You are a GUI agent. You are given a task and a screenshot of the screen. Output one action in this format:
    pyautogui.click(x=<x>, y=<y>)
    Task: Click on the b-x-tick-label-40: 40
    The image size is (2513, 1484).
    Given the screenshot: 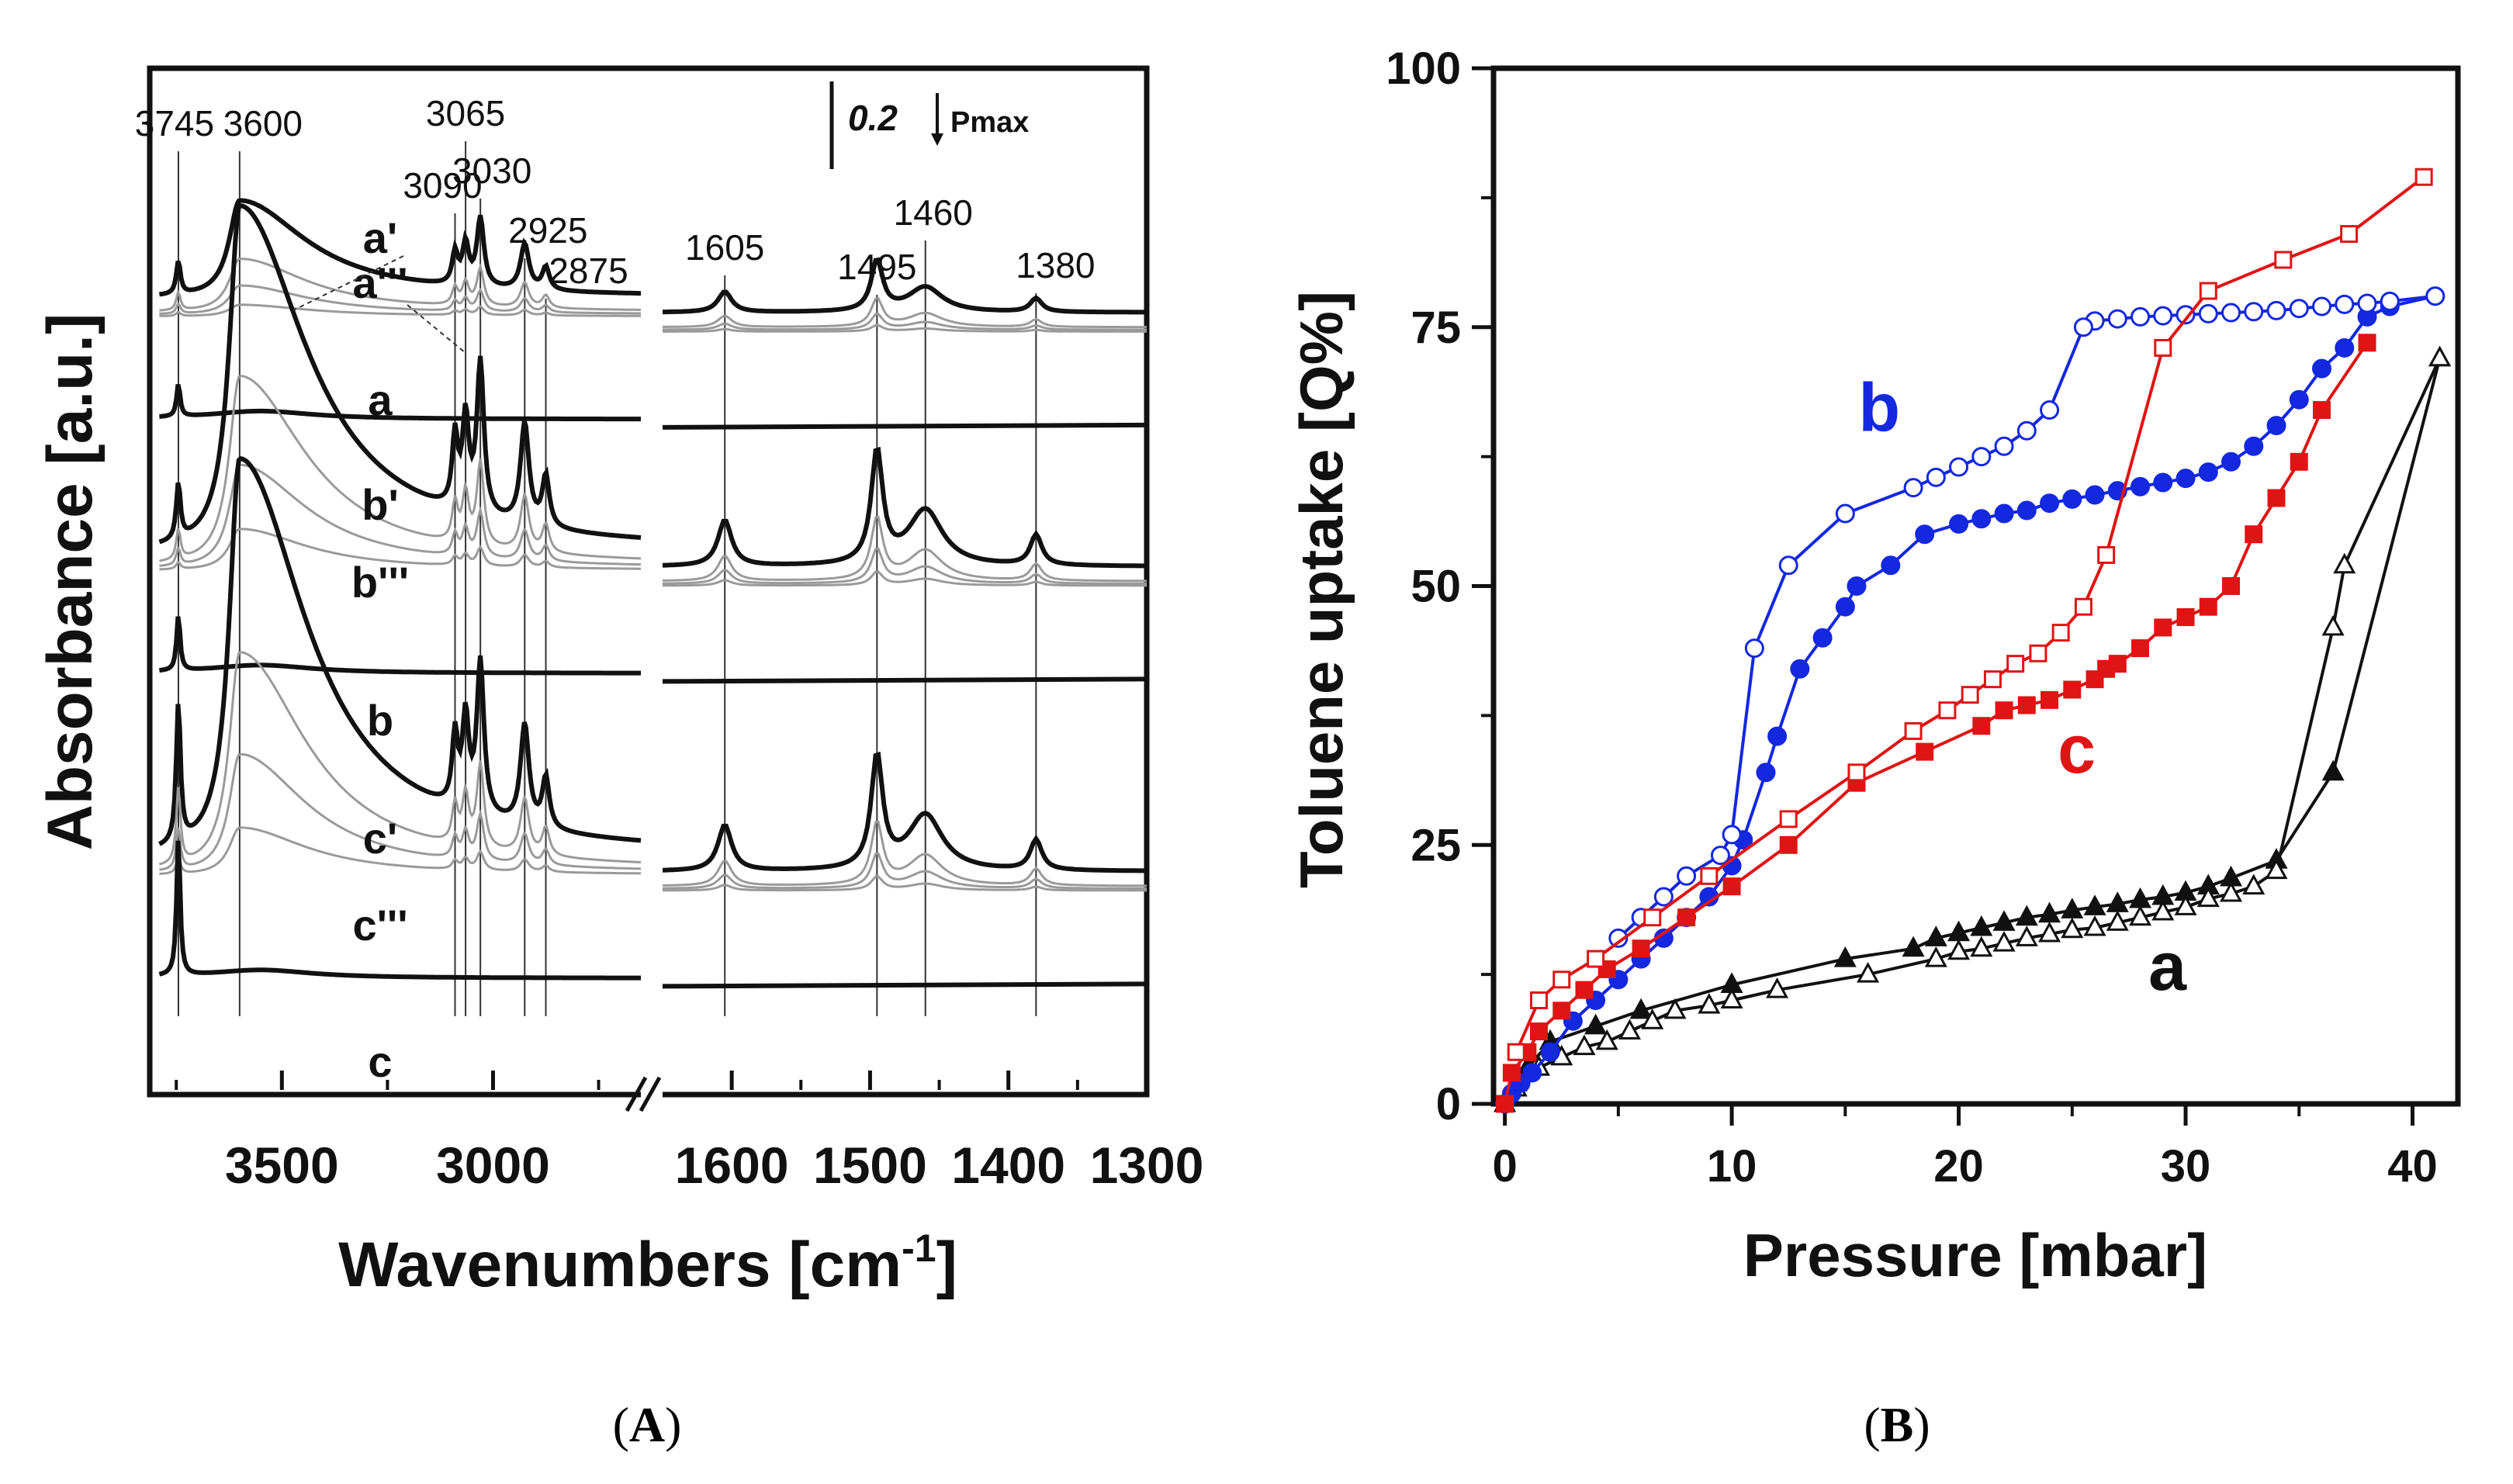 What is the action you would take?
    pyautogui.click(x=2412, y=1166)
    